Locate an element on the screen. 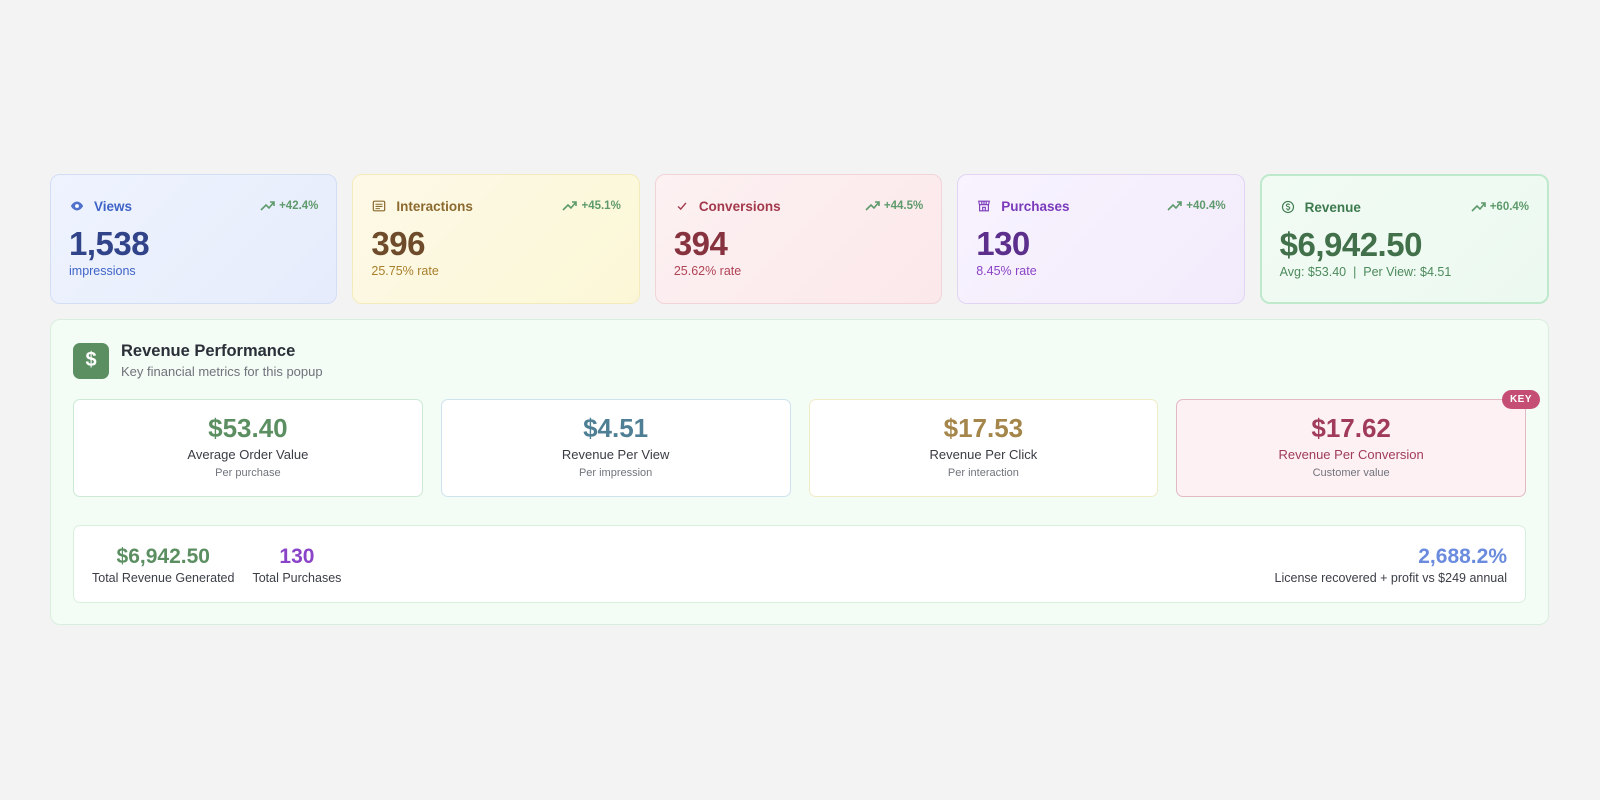 This screenshot has height=800, width=1600. metric-card-revenue-per-view: $4.51 Revenue Per View Per impression is located at coordinates (615, 448).